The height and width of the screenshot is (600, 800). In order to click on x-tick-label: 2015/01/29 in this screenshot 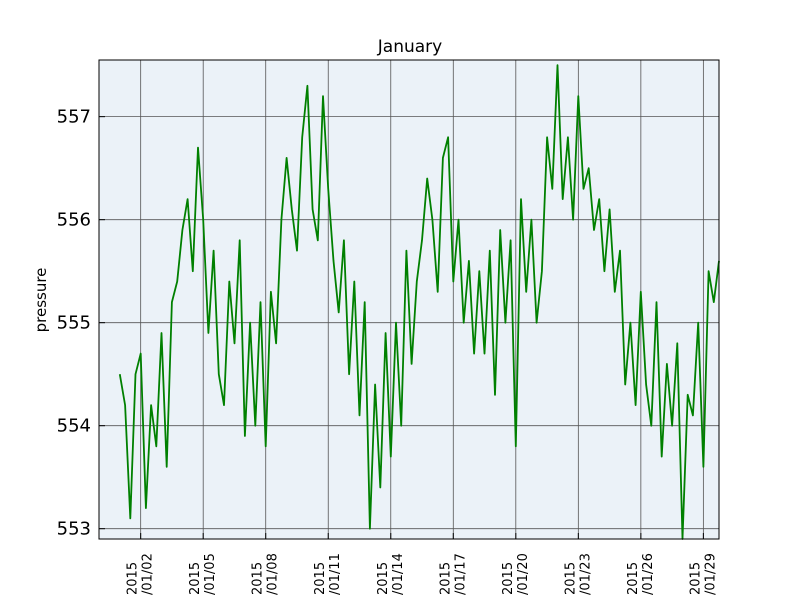, I will do `click(703, 574)`.